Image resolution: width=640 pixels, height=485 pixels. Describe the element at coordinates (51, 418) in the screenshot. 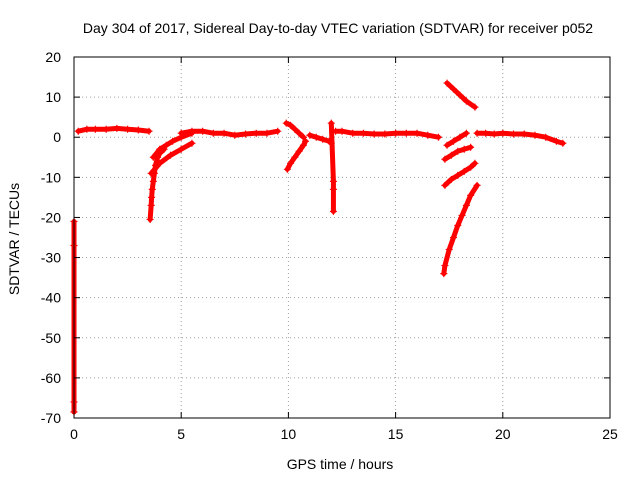

I see `y-tick-label: -70` at that location.